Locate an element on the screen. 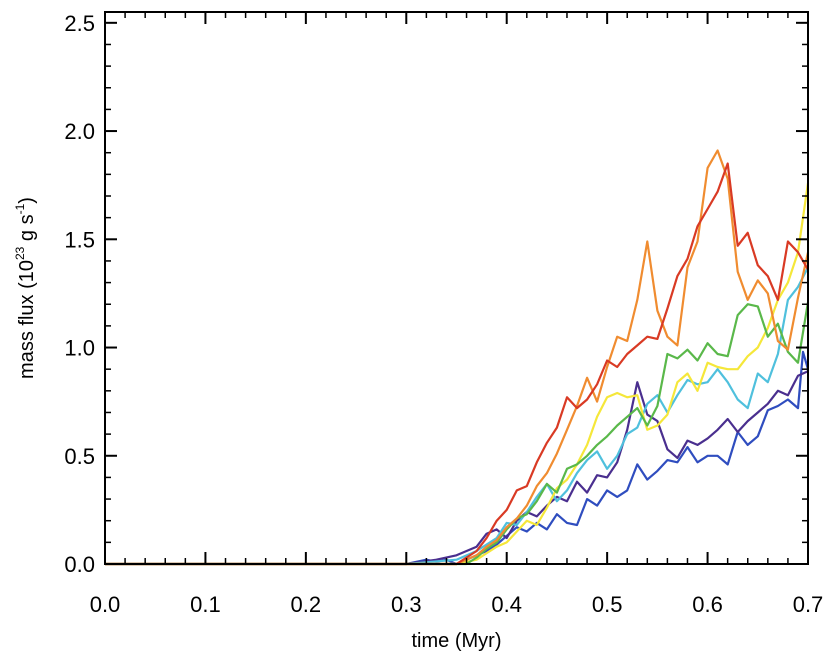  y-tick-label: 0.0 is located at coordinates (79, 564).